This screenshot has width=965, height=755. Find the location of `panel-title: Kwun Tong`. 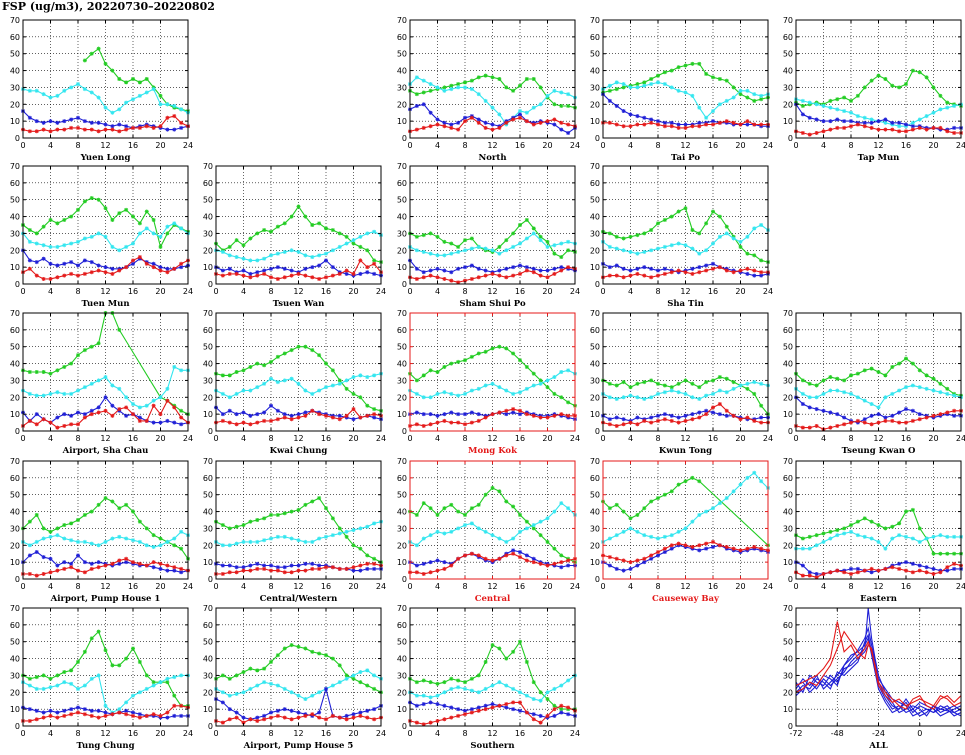

panel-title: Kwun Tong is located at coordinates (685, 451).